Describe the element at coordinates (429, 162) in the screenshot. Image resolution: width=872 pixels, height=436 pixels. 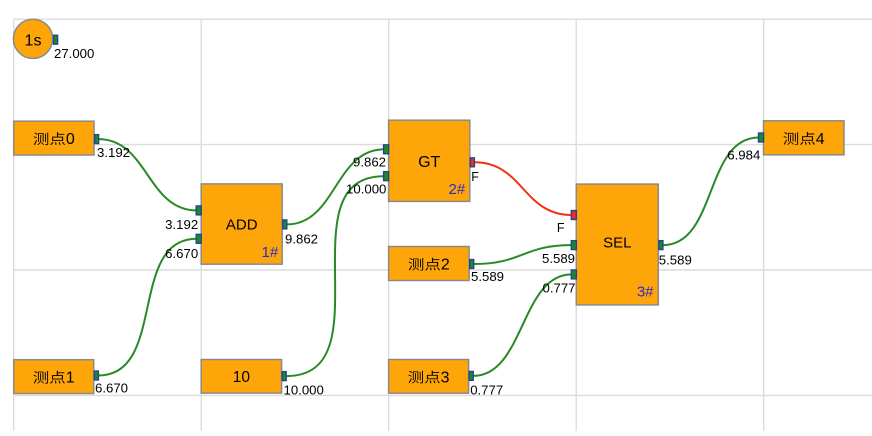
I see `svg-text: GT` at that location.